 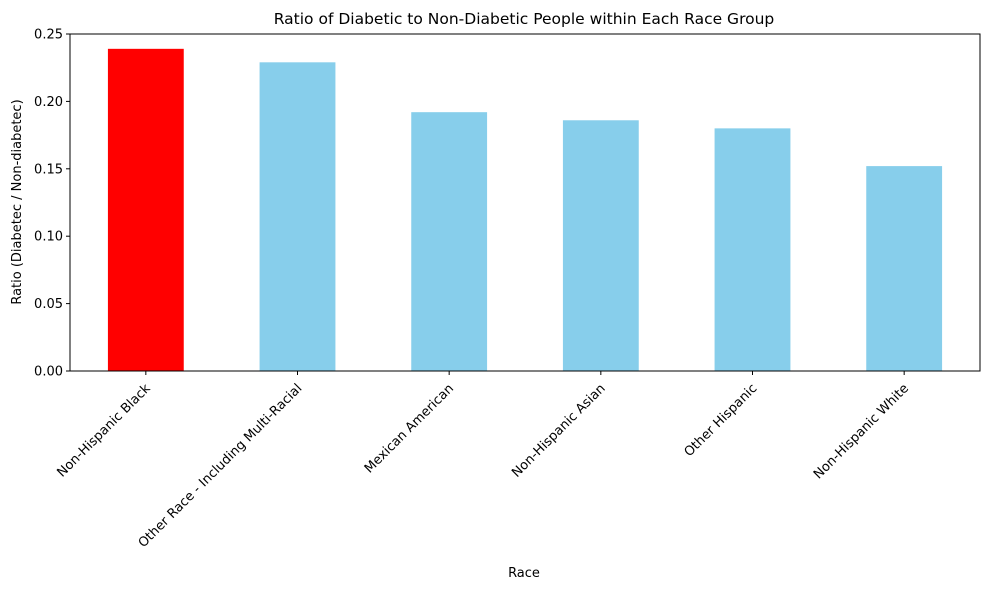 I want to click on y-tick-label: 0.20, so click(x=48, y=102).